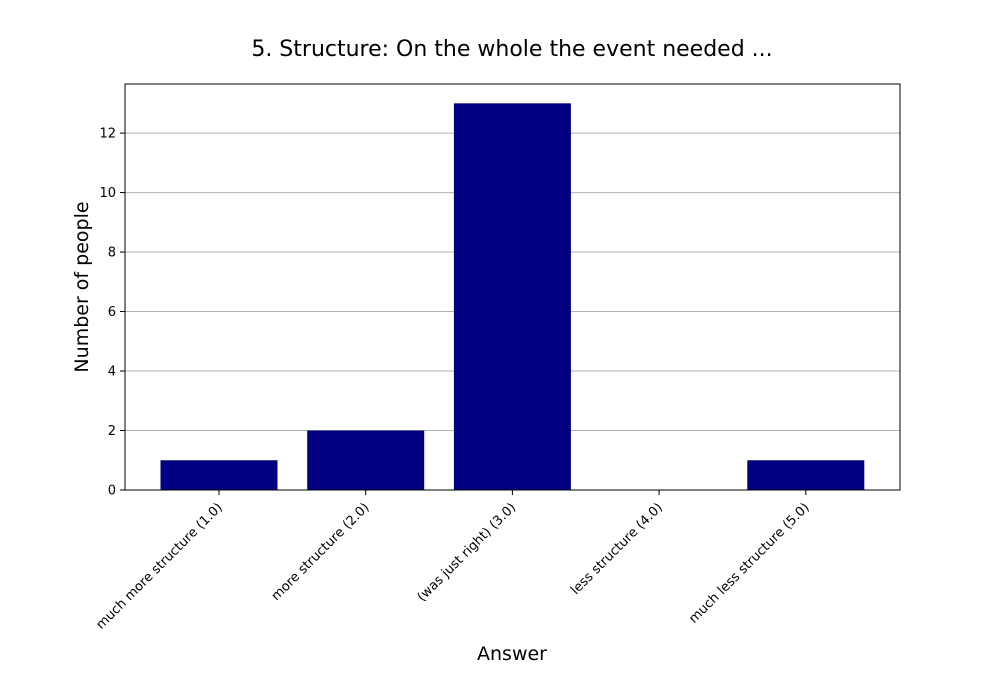  Describe the element at coordinates (512, 654) in the screenshot. I see `x-axis-title: Answer` at that location.